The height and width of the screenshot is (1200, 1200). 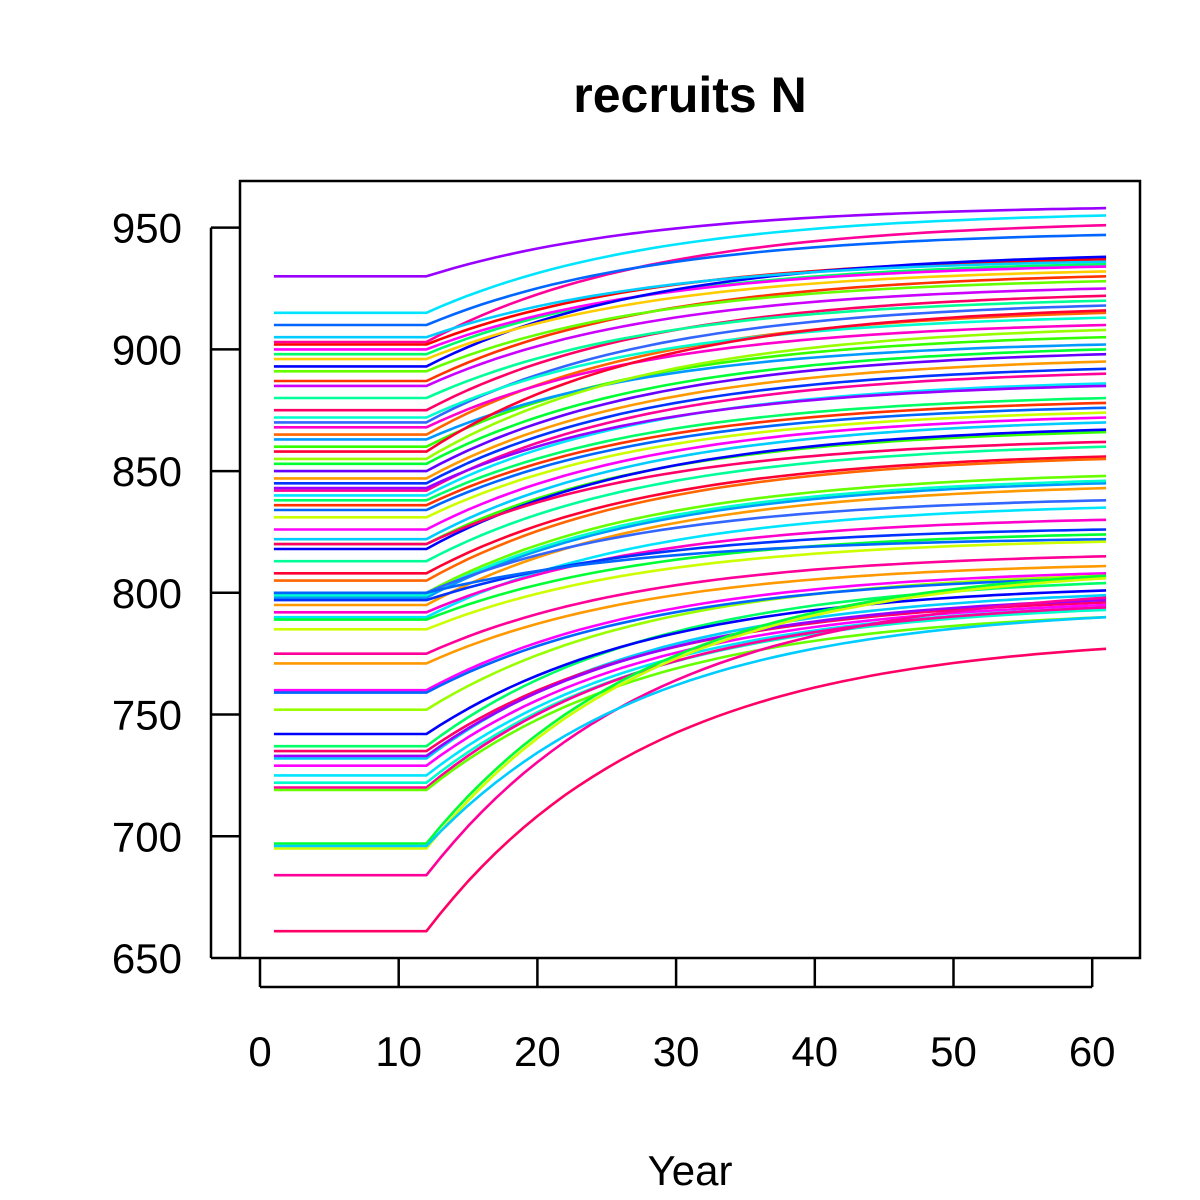 What do you see at coordinates (147, 349) in the screenshot?
I see `y-tick-label: 900` at bounding box center [147, 349].